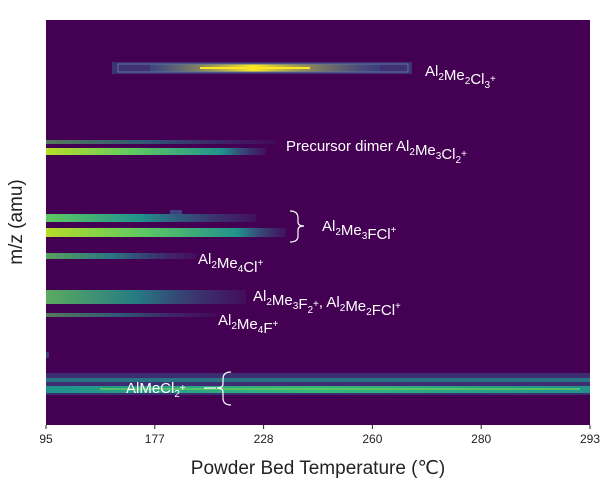 The width and height of the screenshot is (608, 488). What do you see at coordinates (318, 373) in the screenshot?
I see `band-almecl2` at bounding box center [318, 373].